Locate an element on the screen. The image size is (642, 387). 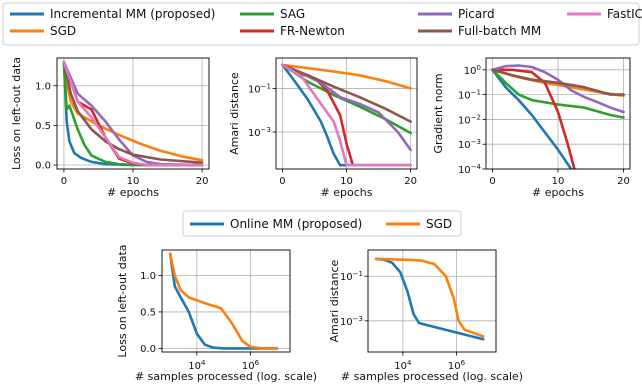
chart-2-xlabel: # epochs is located at coordinates (558, 192).